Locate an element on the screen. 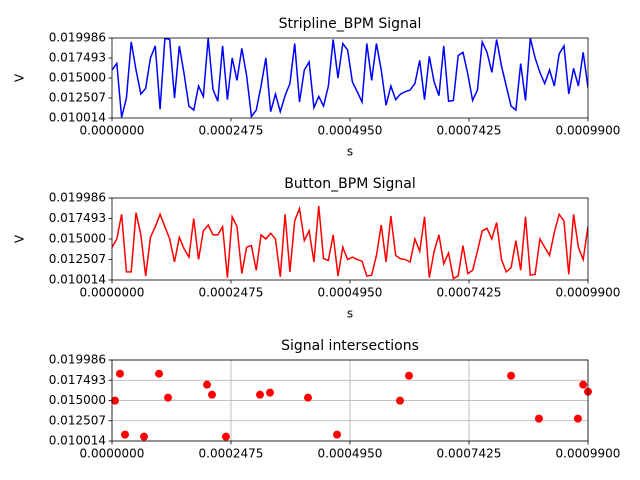 The height and width of the screenshot is (480, 640). chart-title: Stripline_BPM Signal is located at coordinates (350, 24).